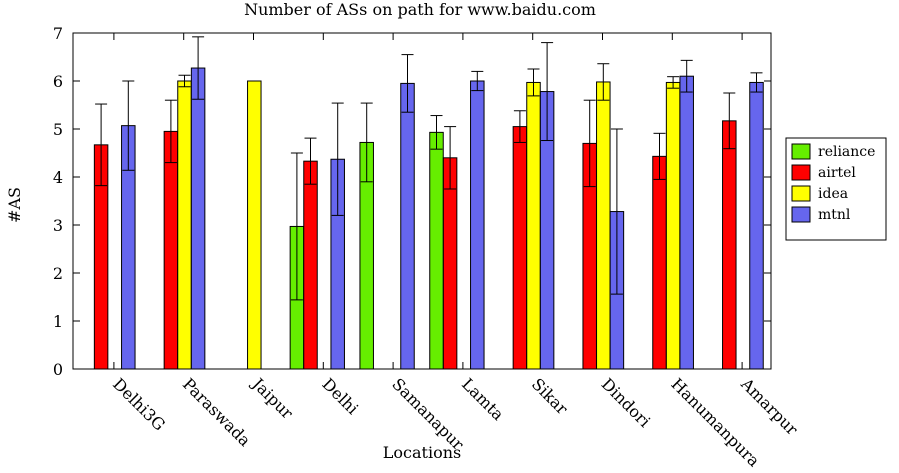  I want to click on legend-label-reliance: reliance, so click(846, 152).